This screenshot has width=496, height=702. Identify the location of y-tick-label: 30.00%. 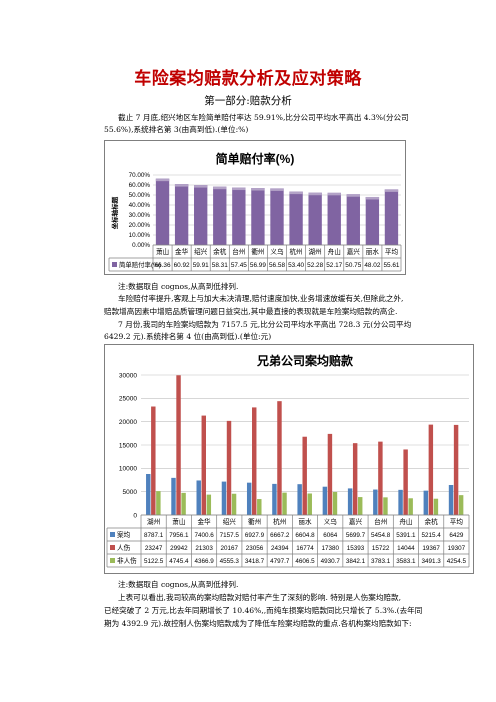
(140, 215).